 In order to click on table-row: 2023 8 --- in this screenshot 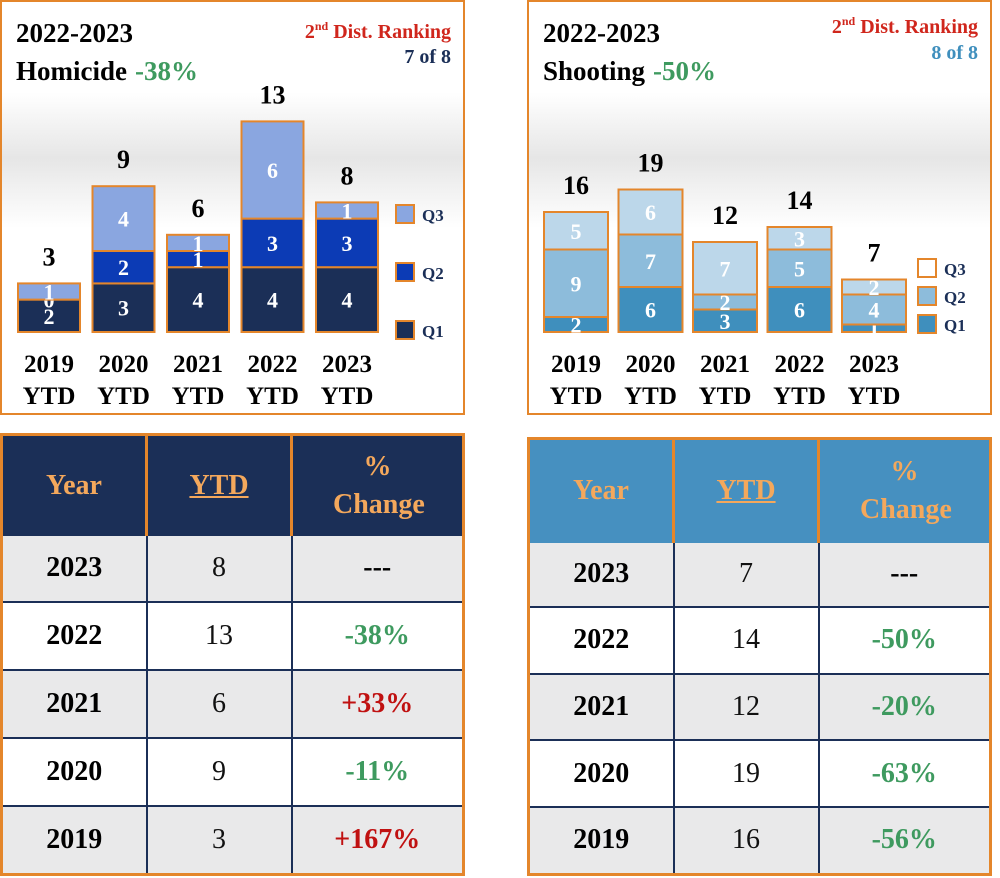, I will do `click(232, 569)`.